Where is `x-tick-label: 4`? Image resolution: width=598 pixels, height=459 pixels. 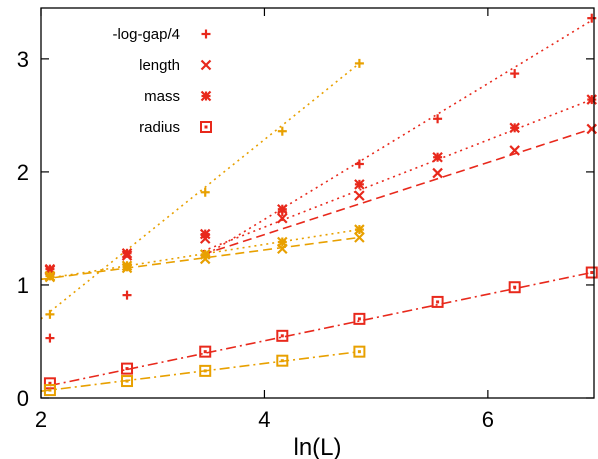
x-tick-label: 4 is located at coordinates (264, 419).